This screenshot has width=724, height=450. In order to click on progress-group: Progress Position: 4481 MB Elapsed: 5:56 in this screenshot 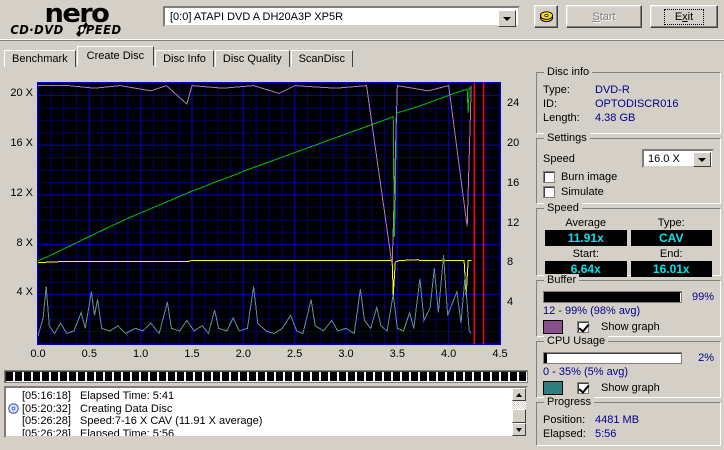, I will do `click(628, 421)`.